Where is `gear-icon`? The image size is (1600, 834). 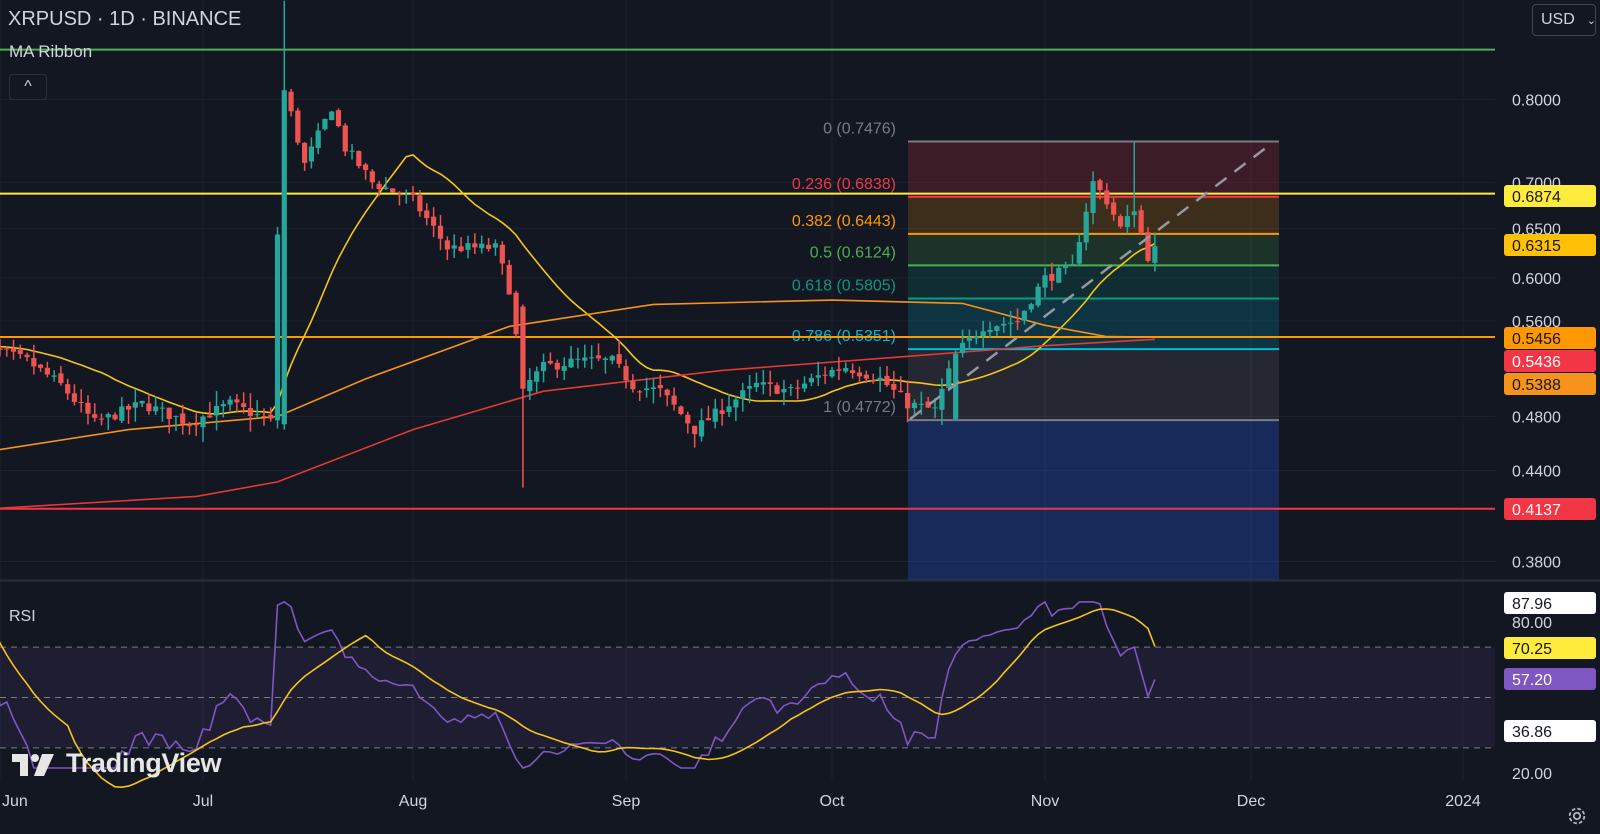 gear-icon is located at coordinates (1577, 816).